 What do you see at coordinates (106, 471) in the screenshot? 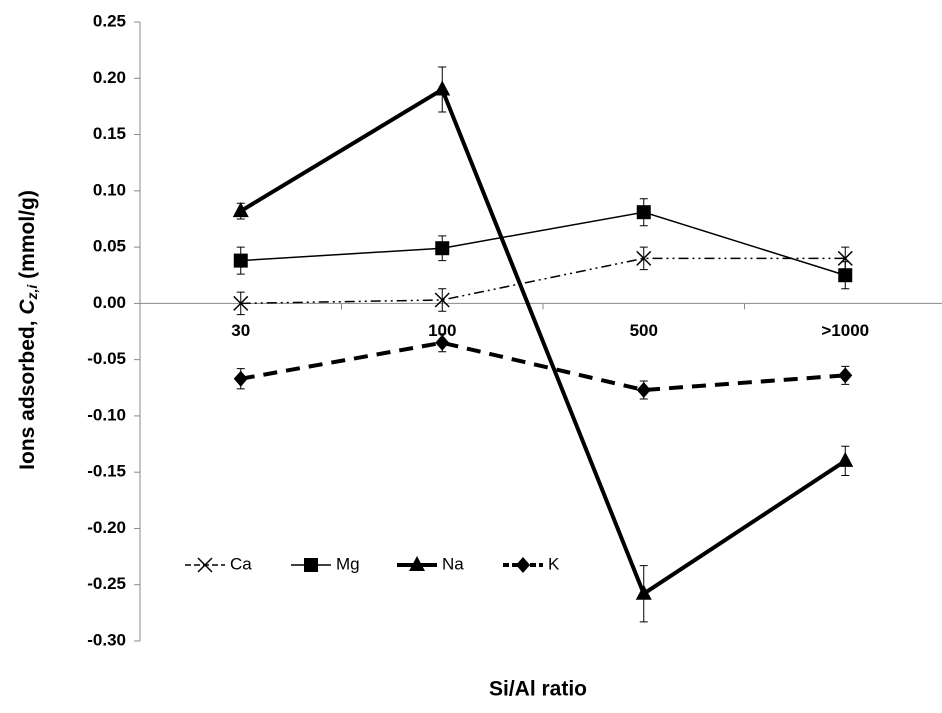
I see `y-tick-label: -0.15` at bounding box center [106, 471].